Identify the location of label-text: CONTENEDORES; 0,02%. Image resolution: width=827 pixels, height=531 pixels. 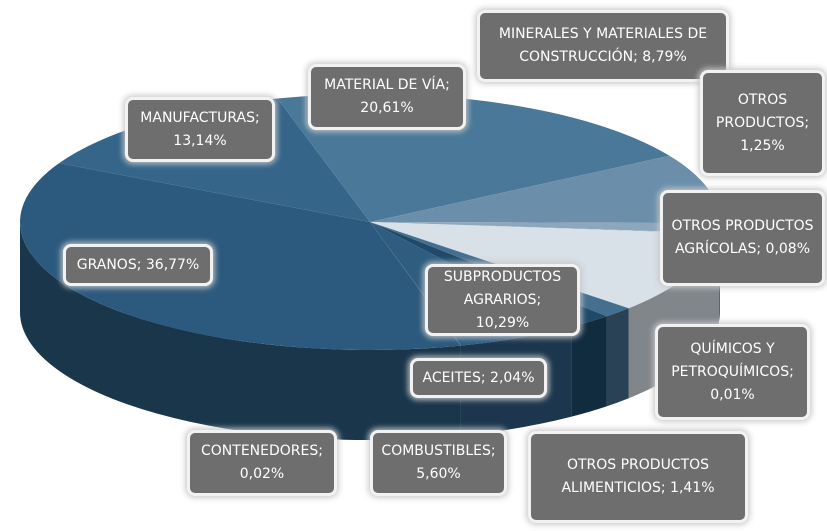
(262, 463).